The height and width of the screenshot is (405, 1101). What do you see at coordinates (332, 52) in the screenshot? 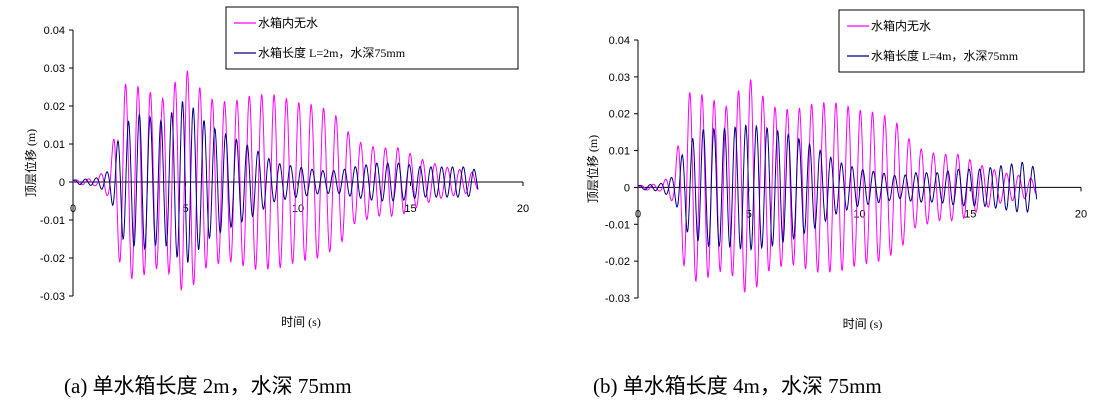
I see `legend-label: 水箱长度 L=2m，水深75mm` at bounding box center [332, 52].